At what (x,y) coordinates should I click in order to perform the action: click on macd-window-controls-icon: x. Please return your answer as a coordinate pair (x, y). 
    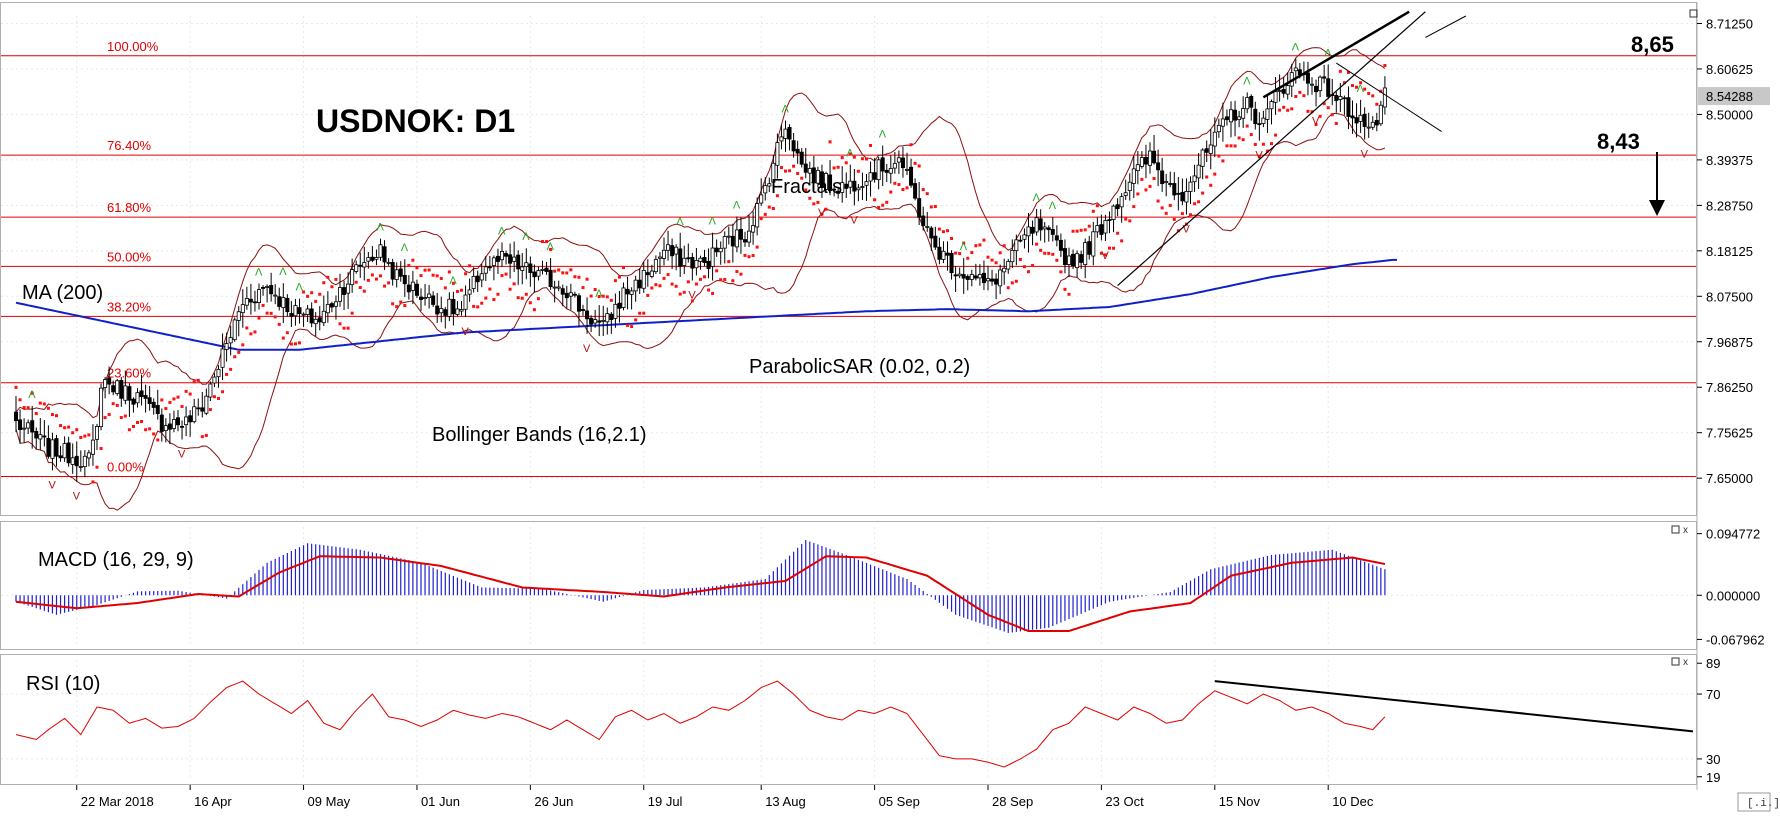
    Looking at the image, I should click on (1679, 530).